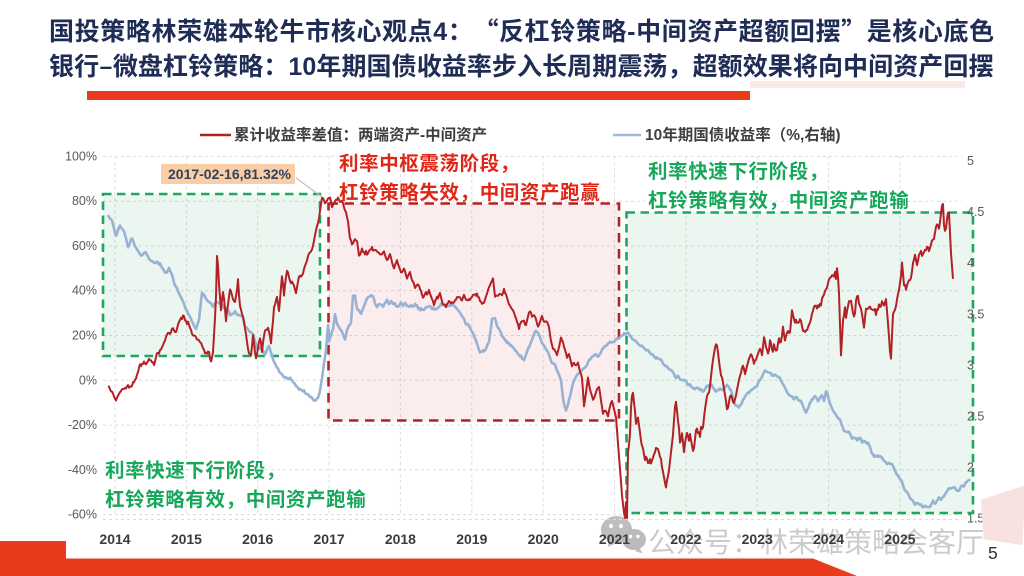 This screenshot has width=1024, height=576. I want to click on svg-text: 2015, so click(186, 539).